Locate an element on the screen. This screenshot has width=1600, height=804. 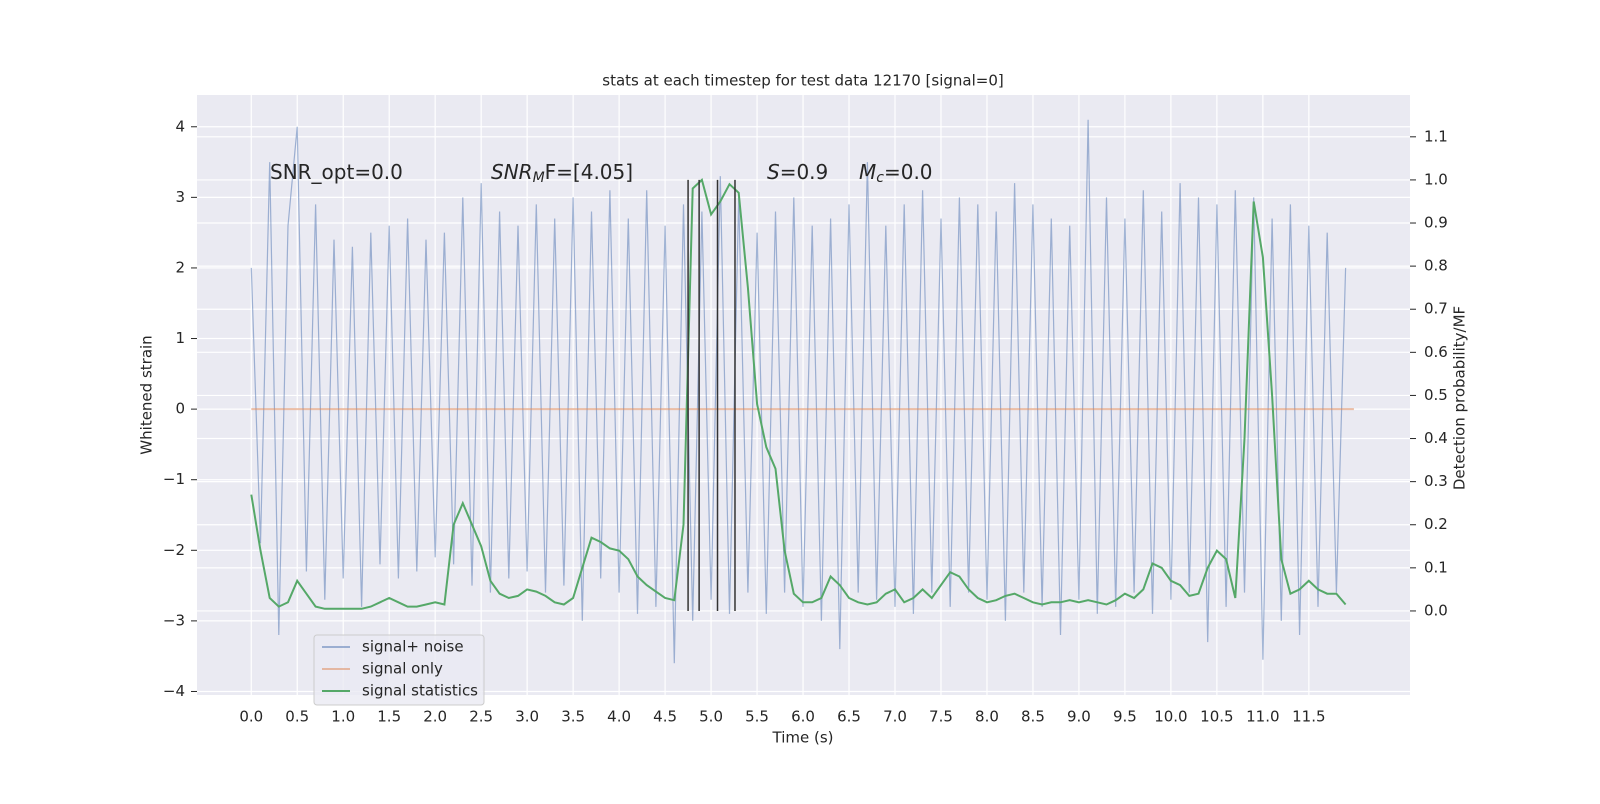
x-tick-label: 7.5 is located at coordinates (941, 717).